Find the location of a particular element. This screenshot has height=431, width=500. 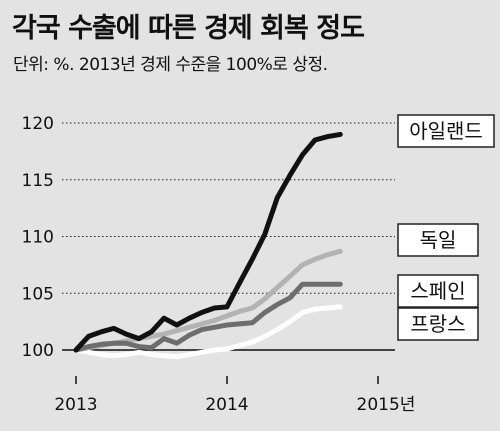

series-label: 아일랜드 is located at coordinates (446, 131).